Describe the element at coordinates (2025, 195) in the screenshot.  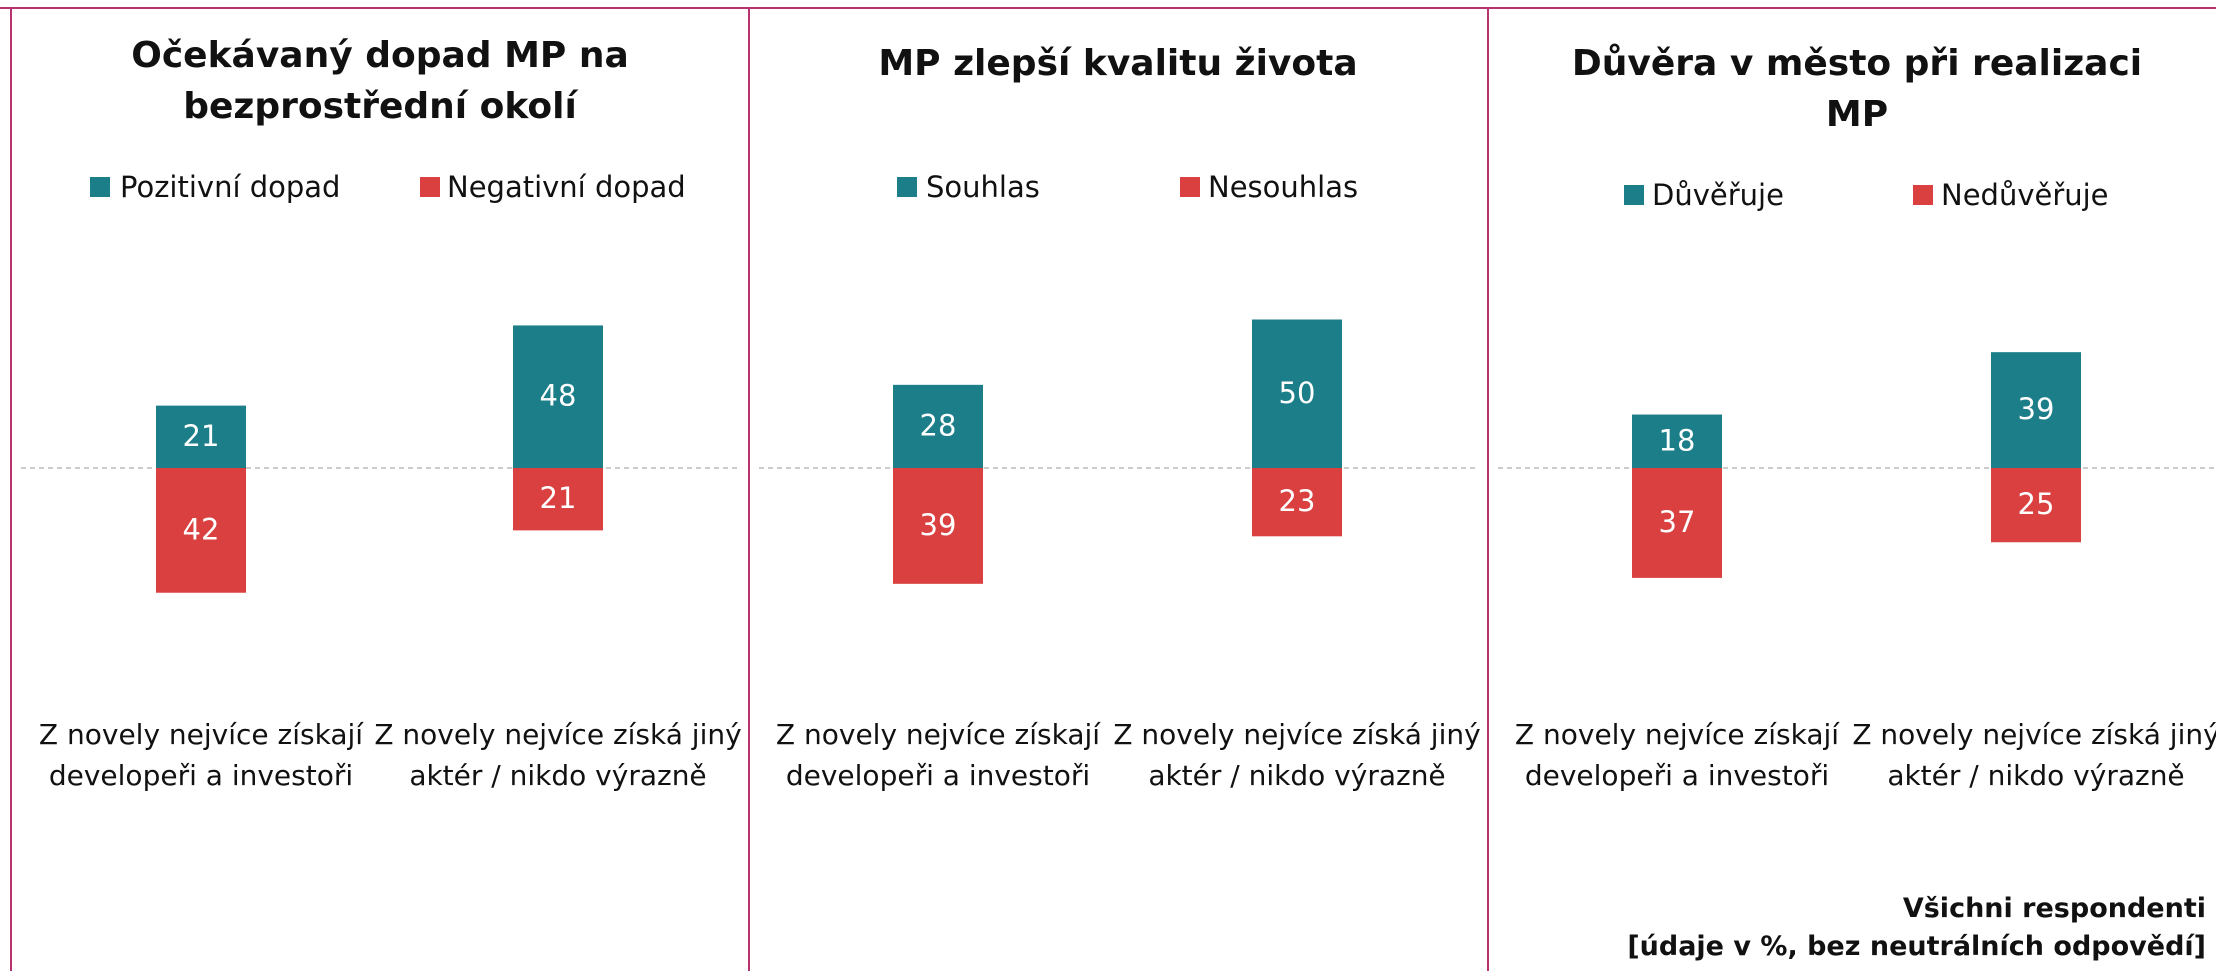
I see `legend-label: Nedůvěřuje` at that location.